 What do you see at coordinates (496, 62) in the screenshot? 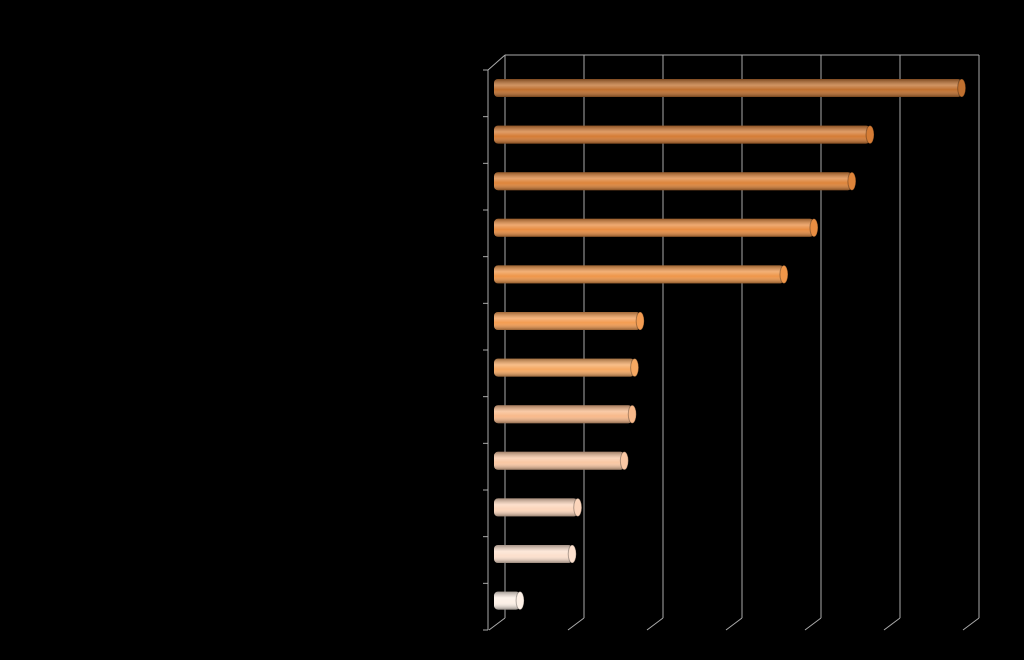
I see `wall-edge` at bounding box center [496, 62].